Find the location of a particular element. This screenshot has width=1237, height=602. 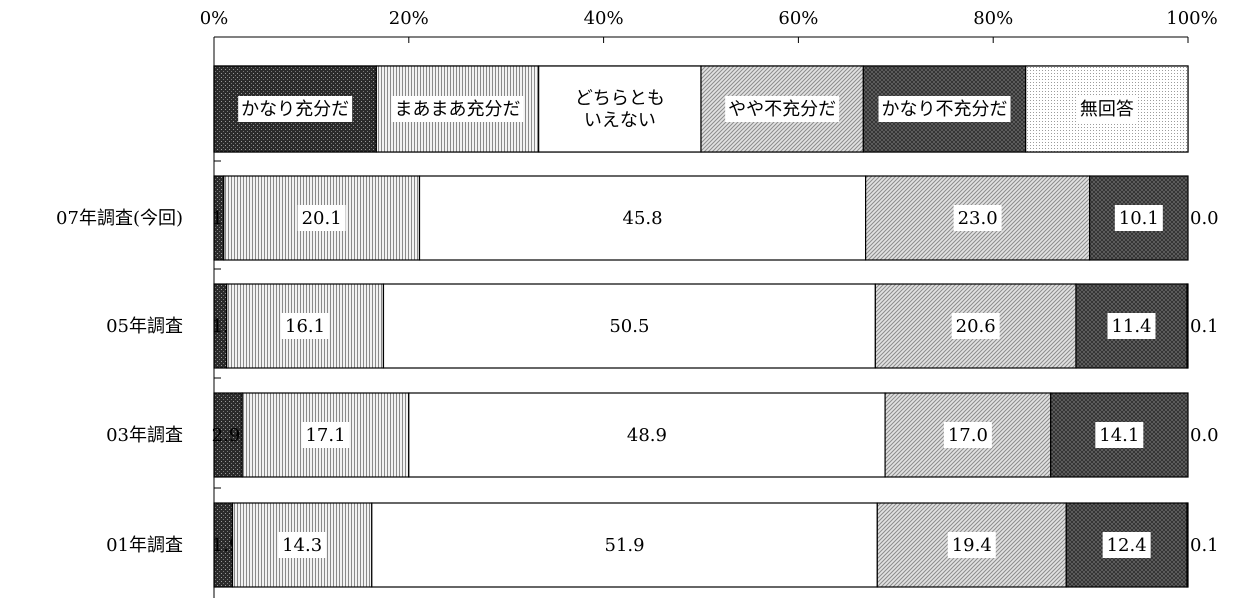

data-label: 14.1 is located at coordinates (1119, 435).